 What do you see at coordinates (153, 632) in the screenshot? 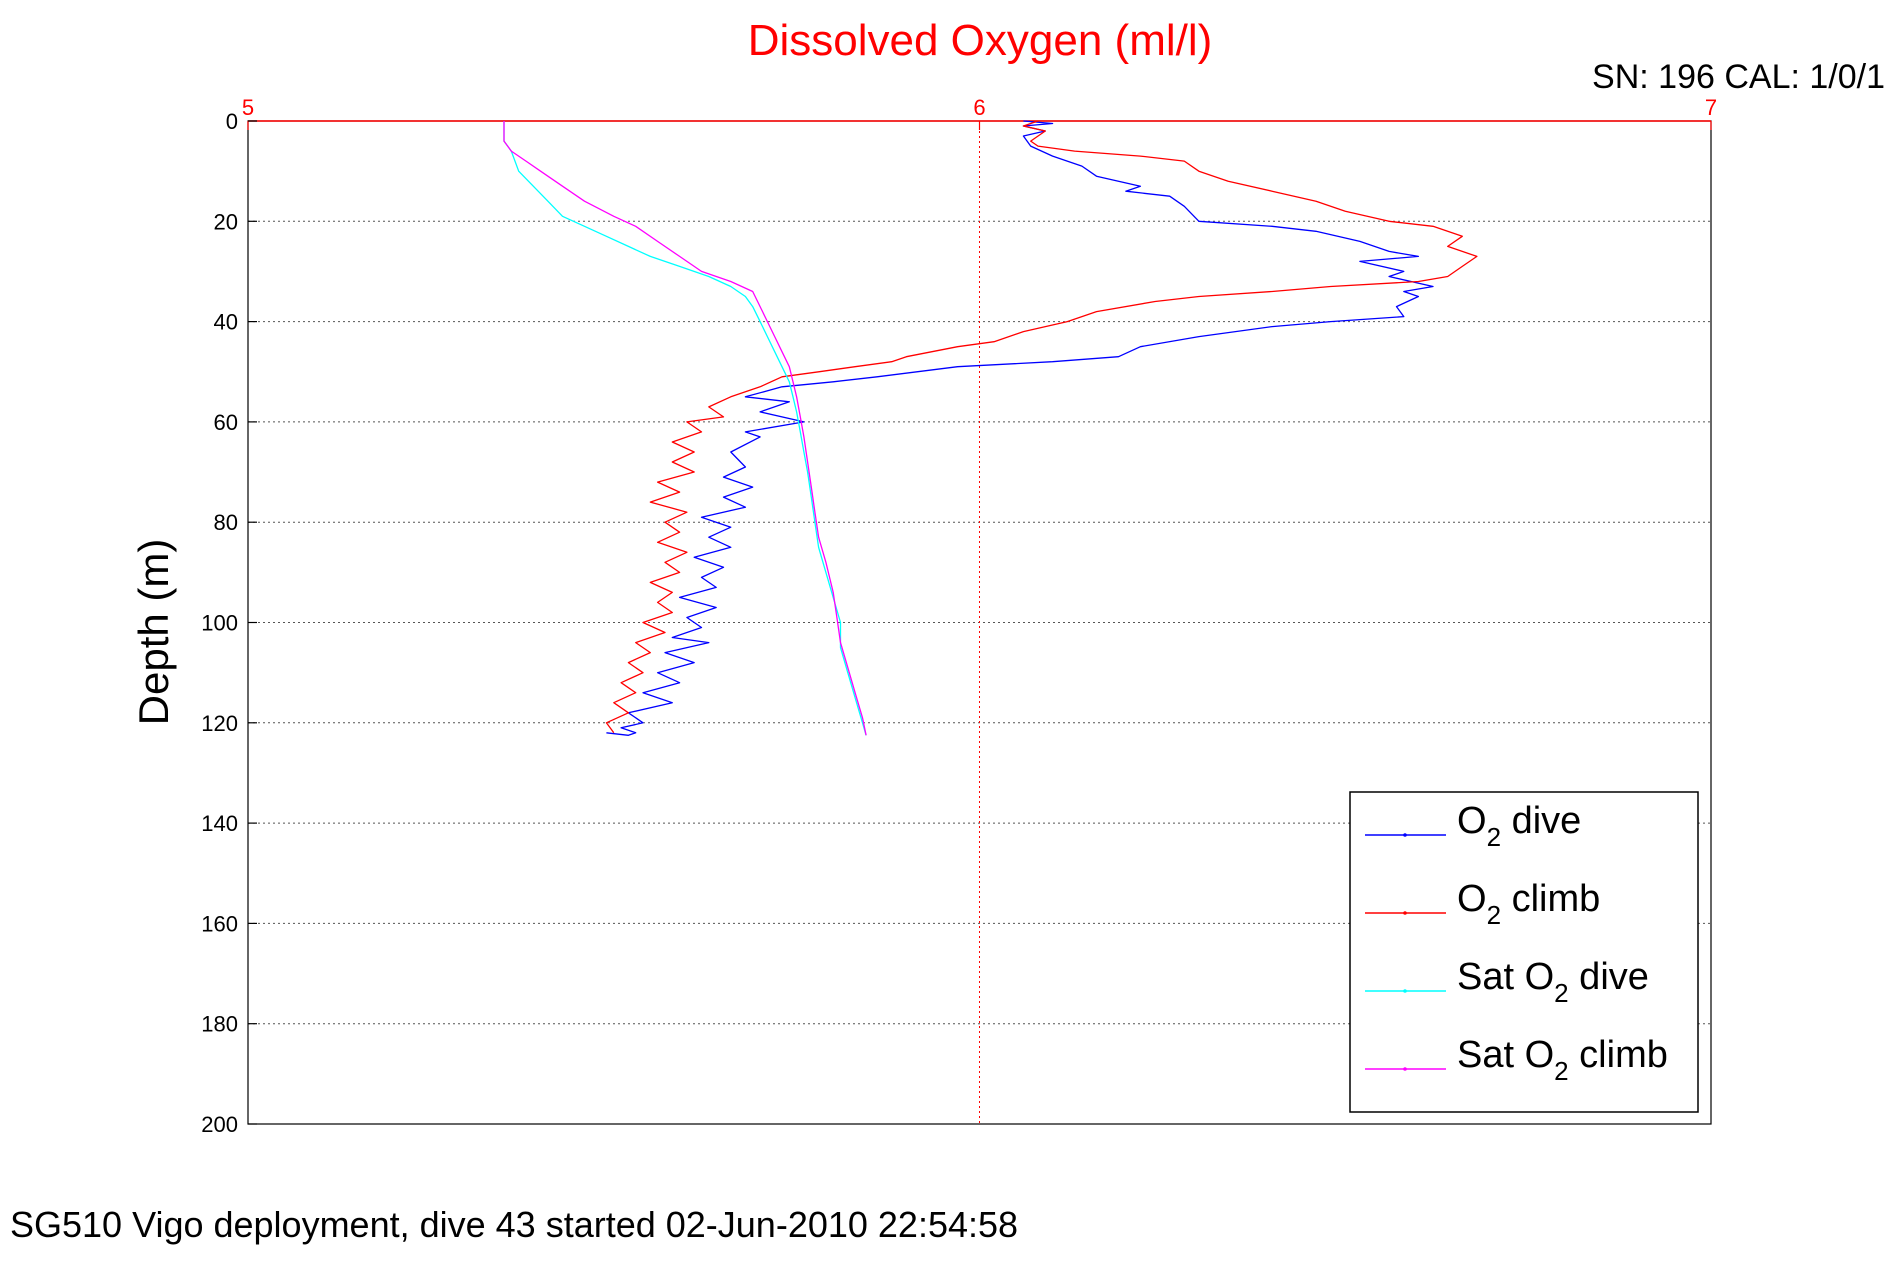
I see `y-axis-label: Depth (m)` at bounding box center [153, 632].